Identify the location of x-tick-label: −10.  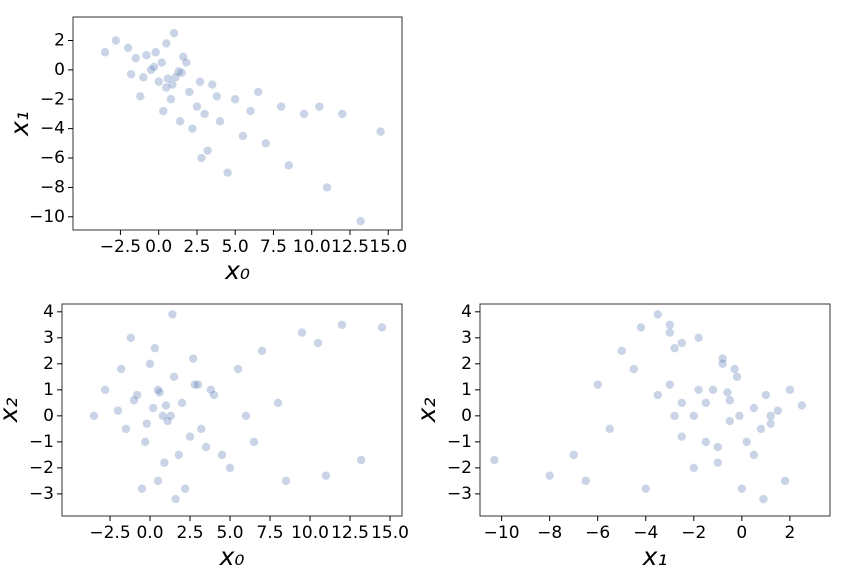
(502, 533).